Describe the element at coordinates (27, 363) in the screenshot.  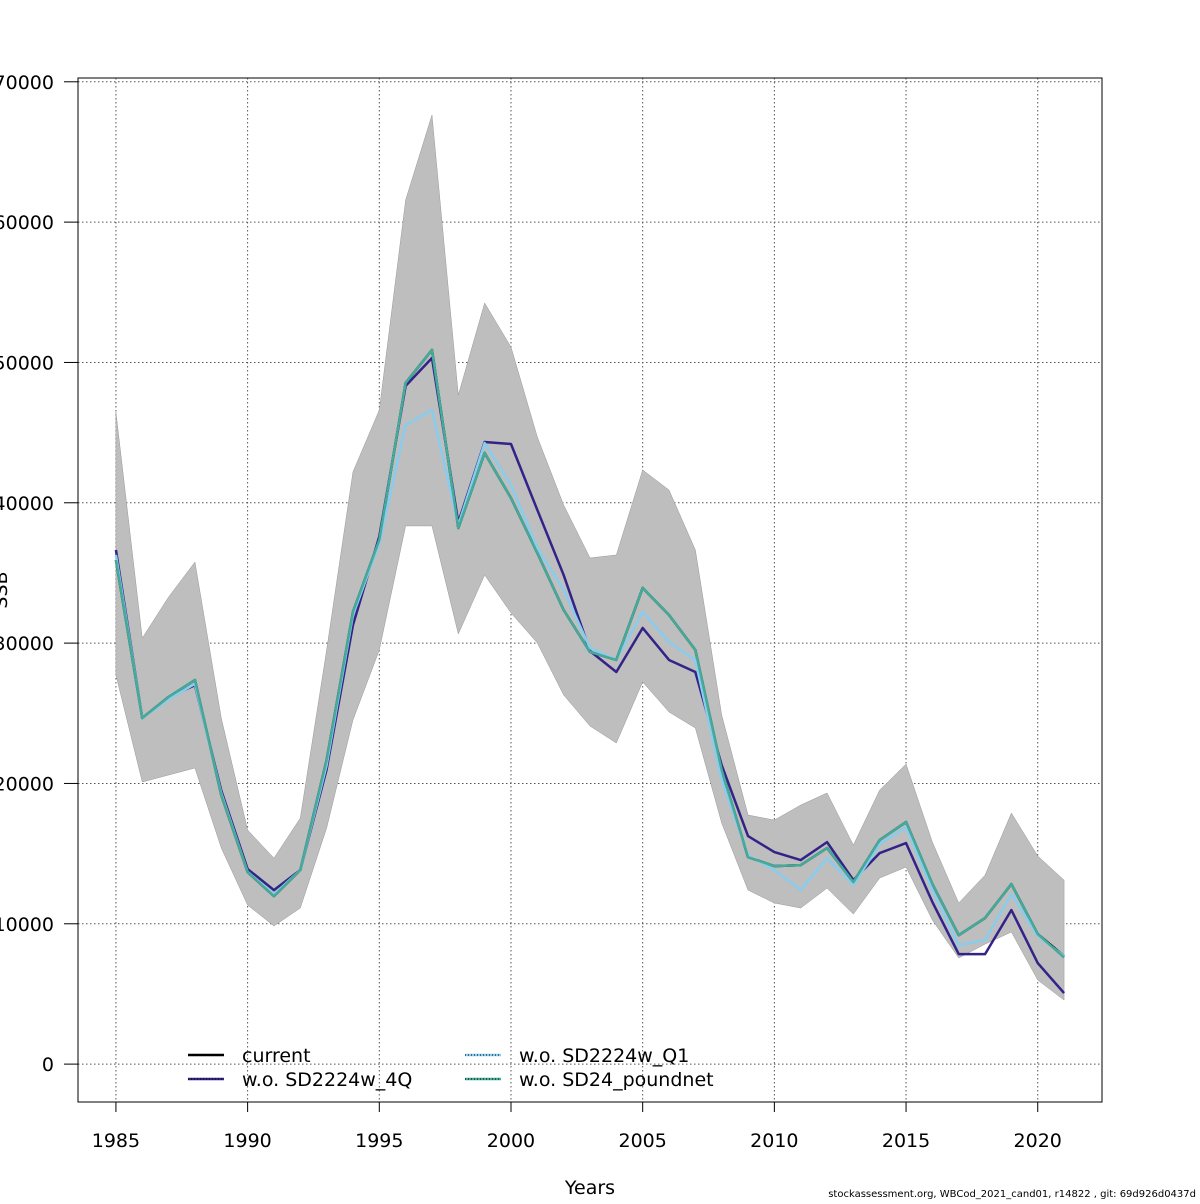
I see `y-tick-label: 50000` at that location.